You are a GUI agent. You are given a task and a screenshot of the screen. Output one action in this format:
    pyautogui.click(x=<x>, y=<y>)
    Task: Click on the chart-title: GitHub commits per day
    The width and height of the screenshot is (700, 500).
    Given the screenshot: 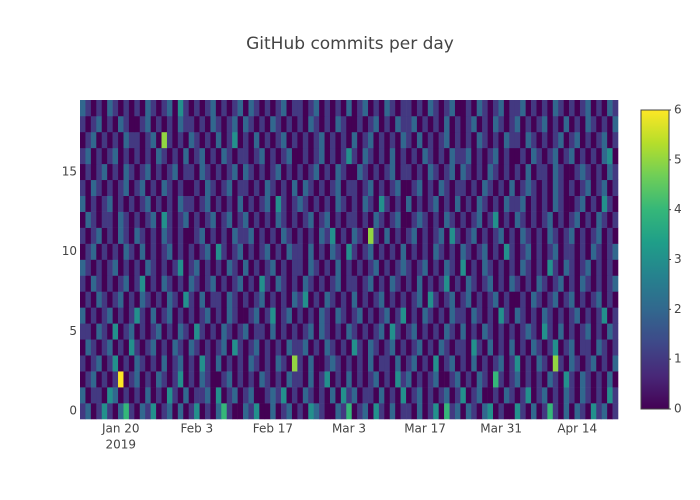 What is the action you would take?
    pyautogui.click(x=350, y=44)
    